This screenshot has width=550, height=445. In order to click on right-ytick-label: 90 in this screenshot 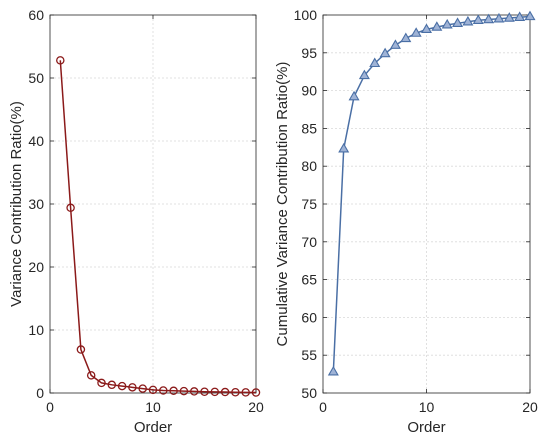, I will do `click(309, 91)`.